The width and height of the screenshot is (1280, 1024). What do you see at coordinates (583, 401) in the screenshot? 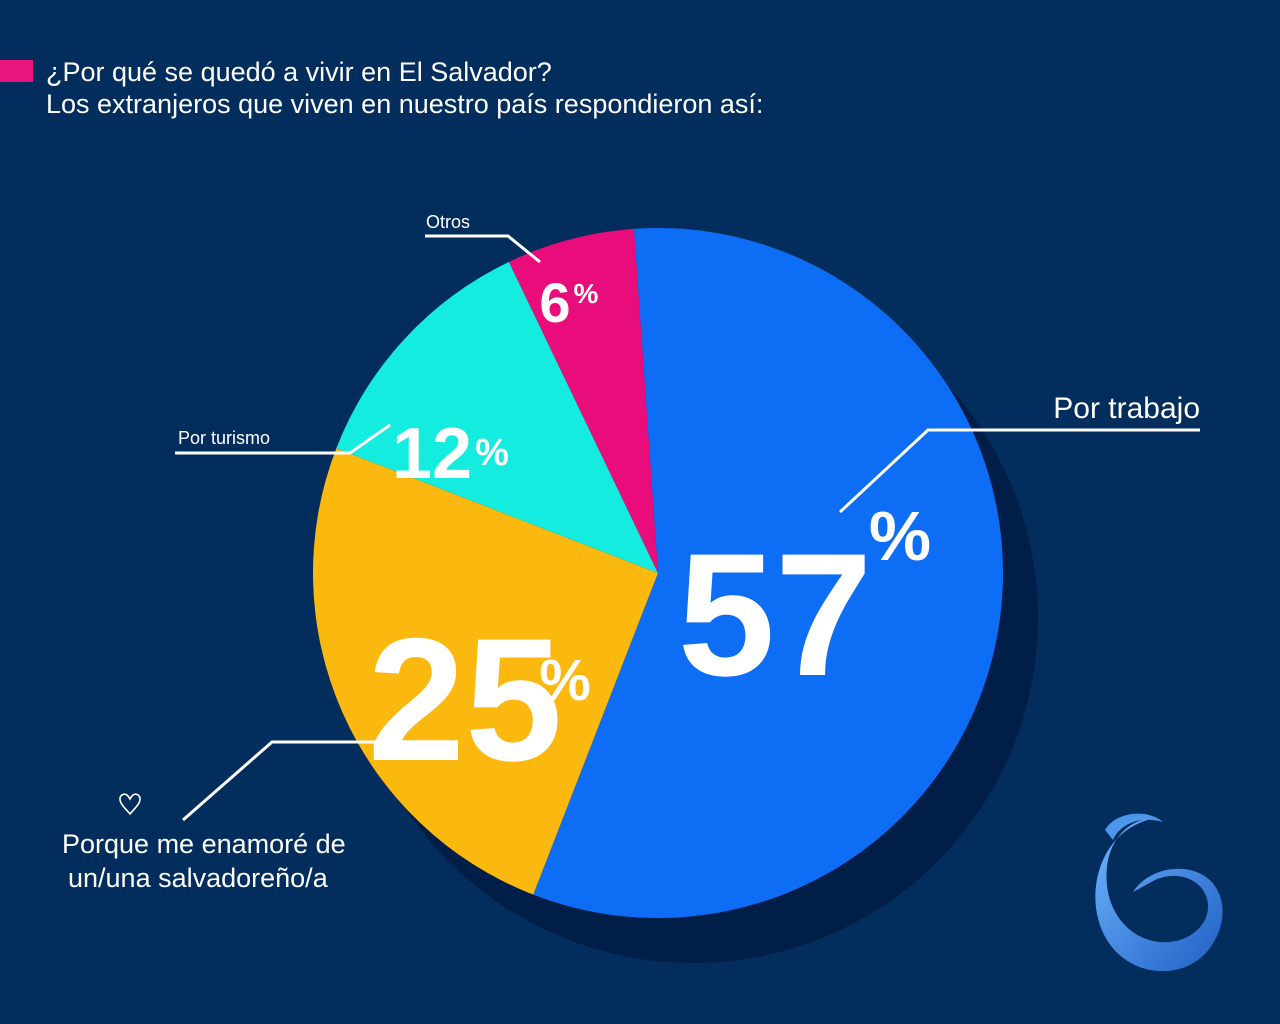
I see `pie-slice-otros` at bounding box center [583, 401].